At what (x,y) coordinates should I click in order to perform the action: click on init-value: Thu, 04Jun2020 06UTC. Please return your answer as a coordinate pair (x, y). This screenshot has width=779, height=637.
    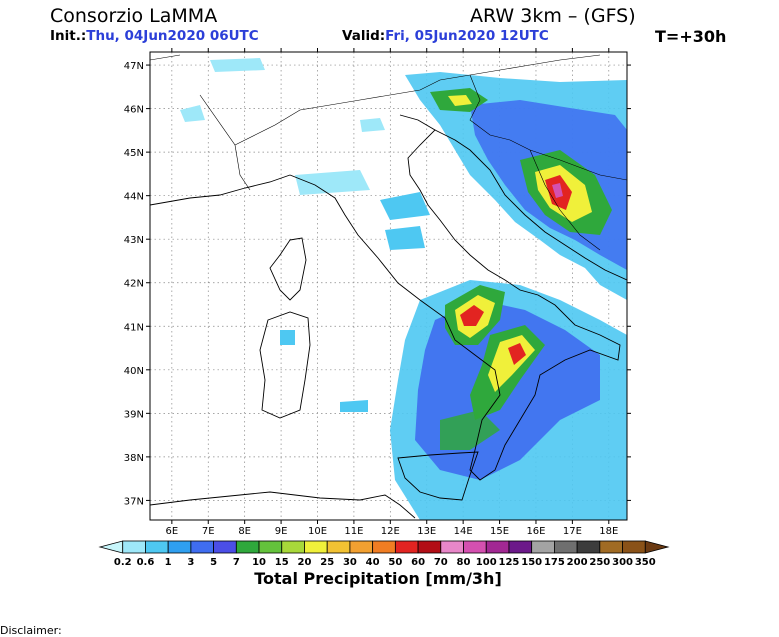
    Looking at the image, I should click on (172, 36).